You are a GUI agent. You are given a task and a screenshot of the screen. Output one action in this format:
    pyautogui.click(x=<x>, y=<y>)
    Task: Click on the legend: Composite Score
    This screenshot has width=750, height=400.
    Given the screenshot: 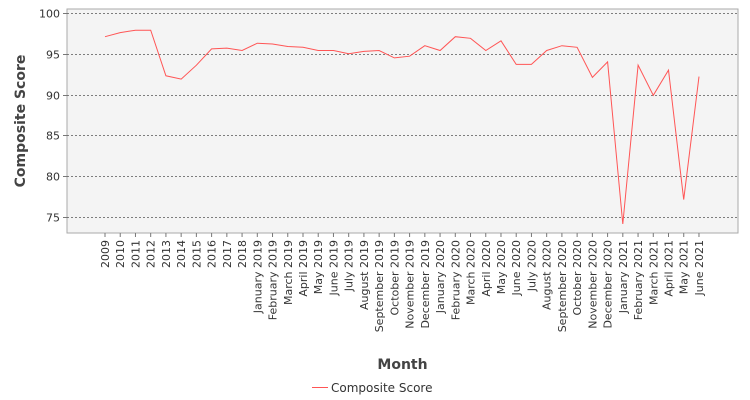 What is the action you would take?
    pyautogui.click(x=372, y=388)
    